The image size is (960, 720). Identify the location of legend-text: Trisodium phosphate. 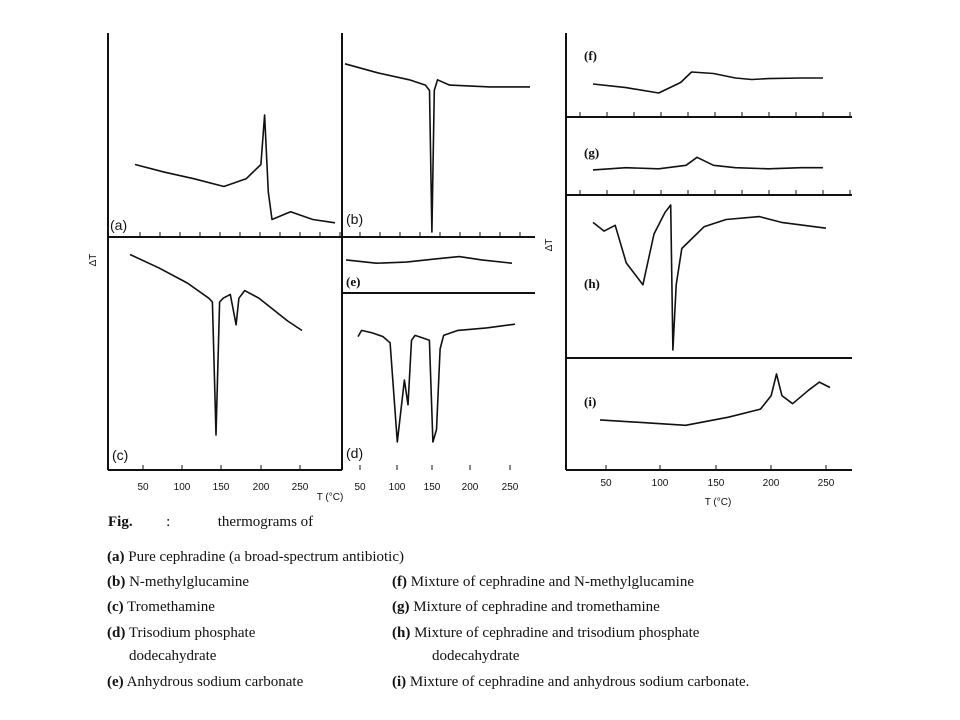
(192, 633).